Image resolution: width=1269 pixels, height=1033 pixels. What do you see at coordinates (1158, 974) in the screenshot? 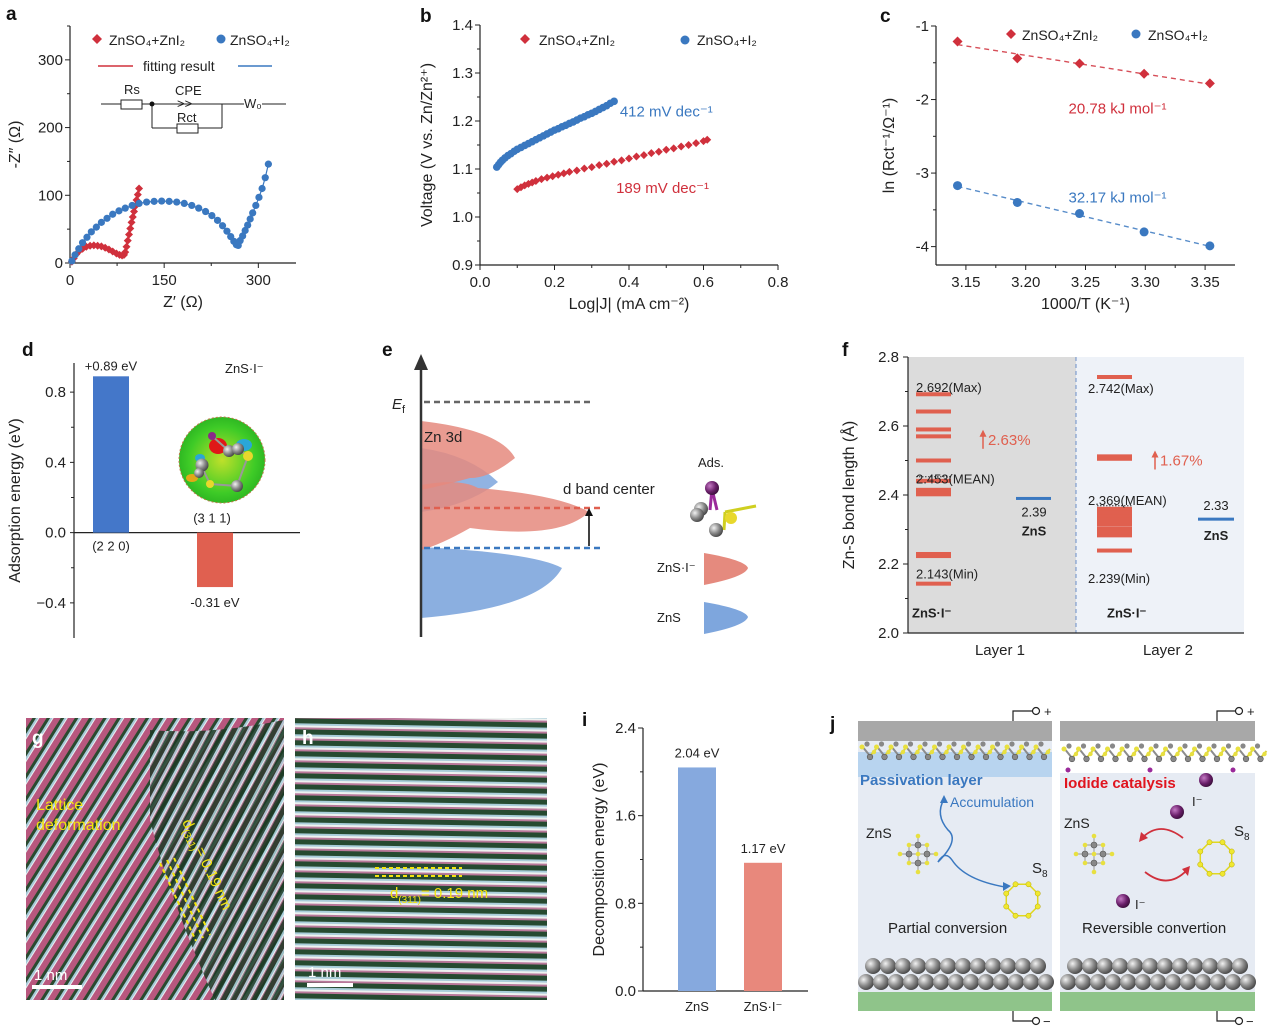
I see `zinc-anode-atoms` at bounding box center [1158, 974].